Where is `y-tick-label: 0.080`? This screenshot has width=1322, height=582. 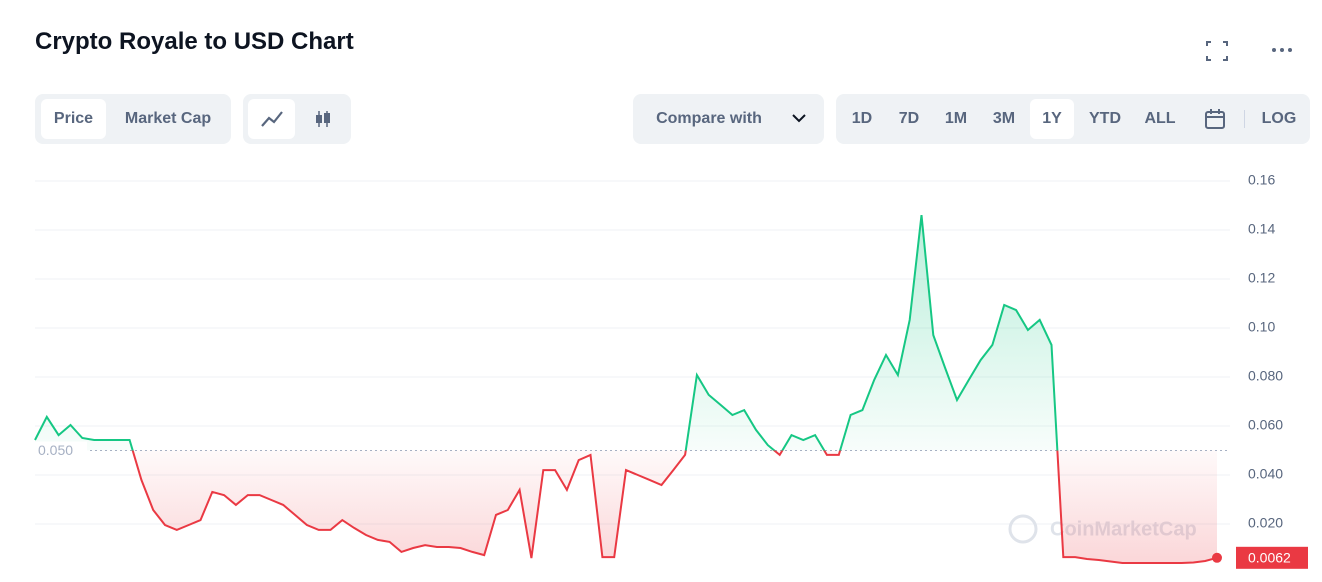
y-tick-label: 0.080 is located at coordinates (1265, 376).